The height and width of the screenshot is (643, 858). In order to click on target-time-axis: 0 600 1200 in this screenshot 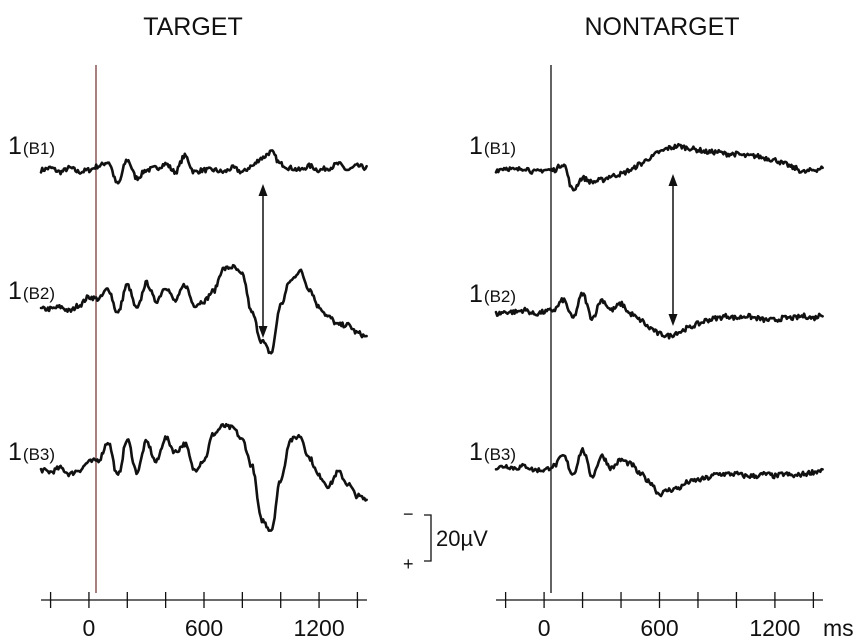, I will do `click(204, 616)`.